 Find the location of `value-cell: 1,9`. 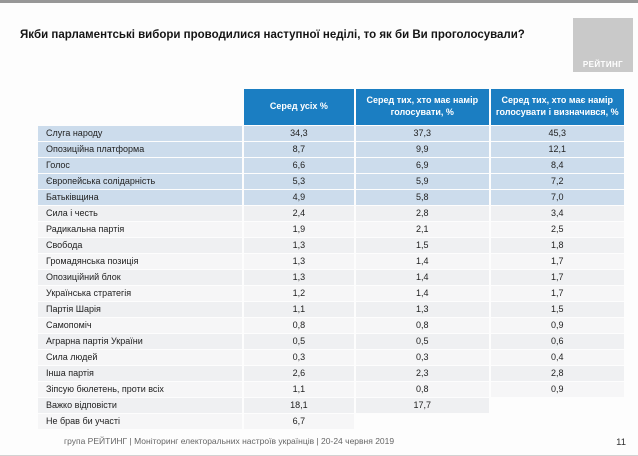

value-cell: 1,9 is located at coordinates (299, 229).